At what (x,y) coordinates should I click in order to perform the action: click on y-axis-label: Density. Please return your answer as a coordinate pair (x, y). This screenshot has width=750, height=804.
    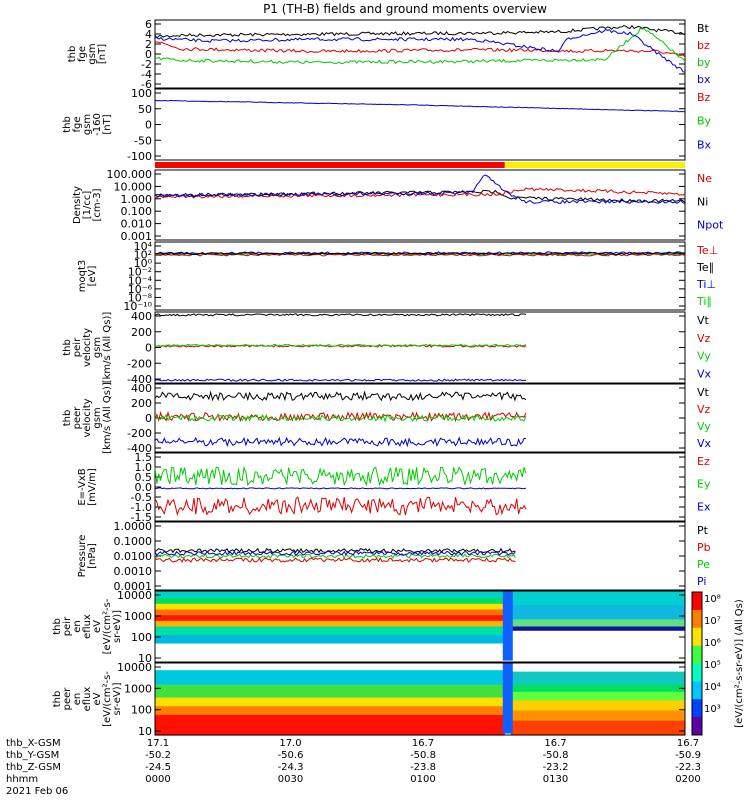
    Looking at the image, I should click on (77, 205).